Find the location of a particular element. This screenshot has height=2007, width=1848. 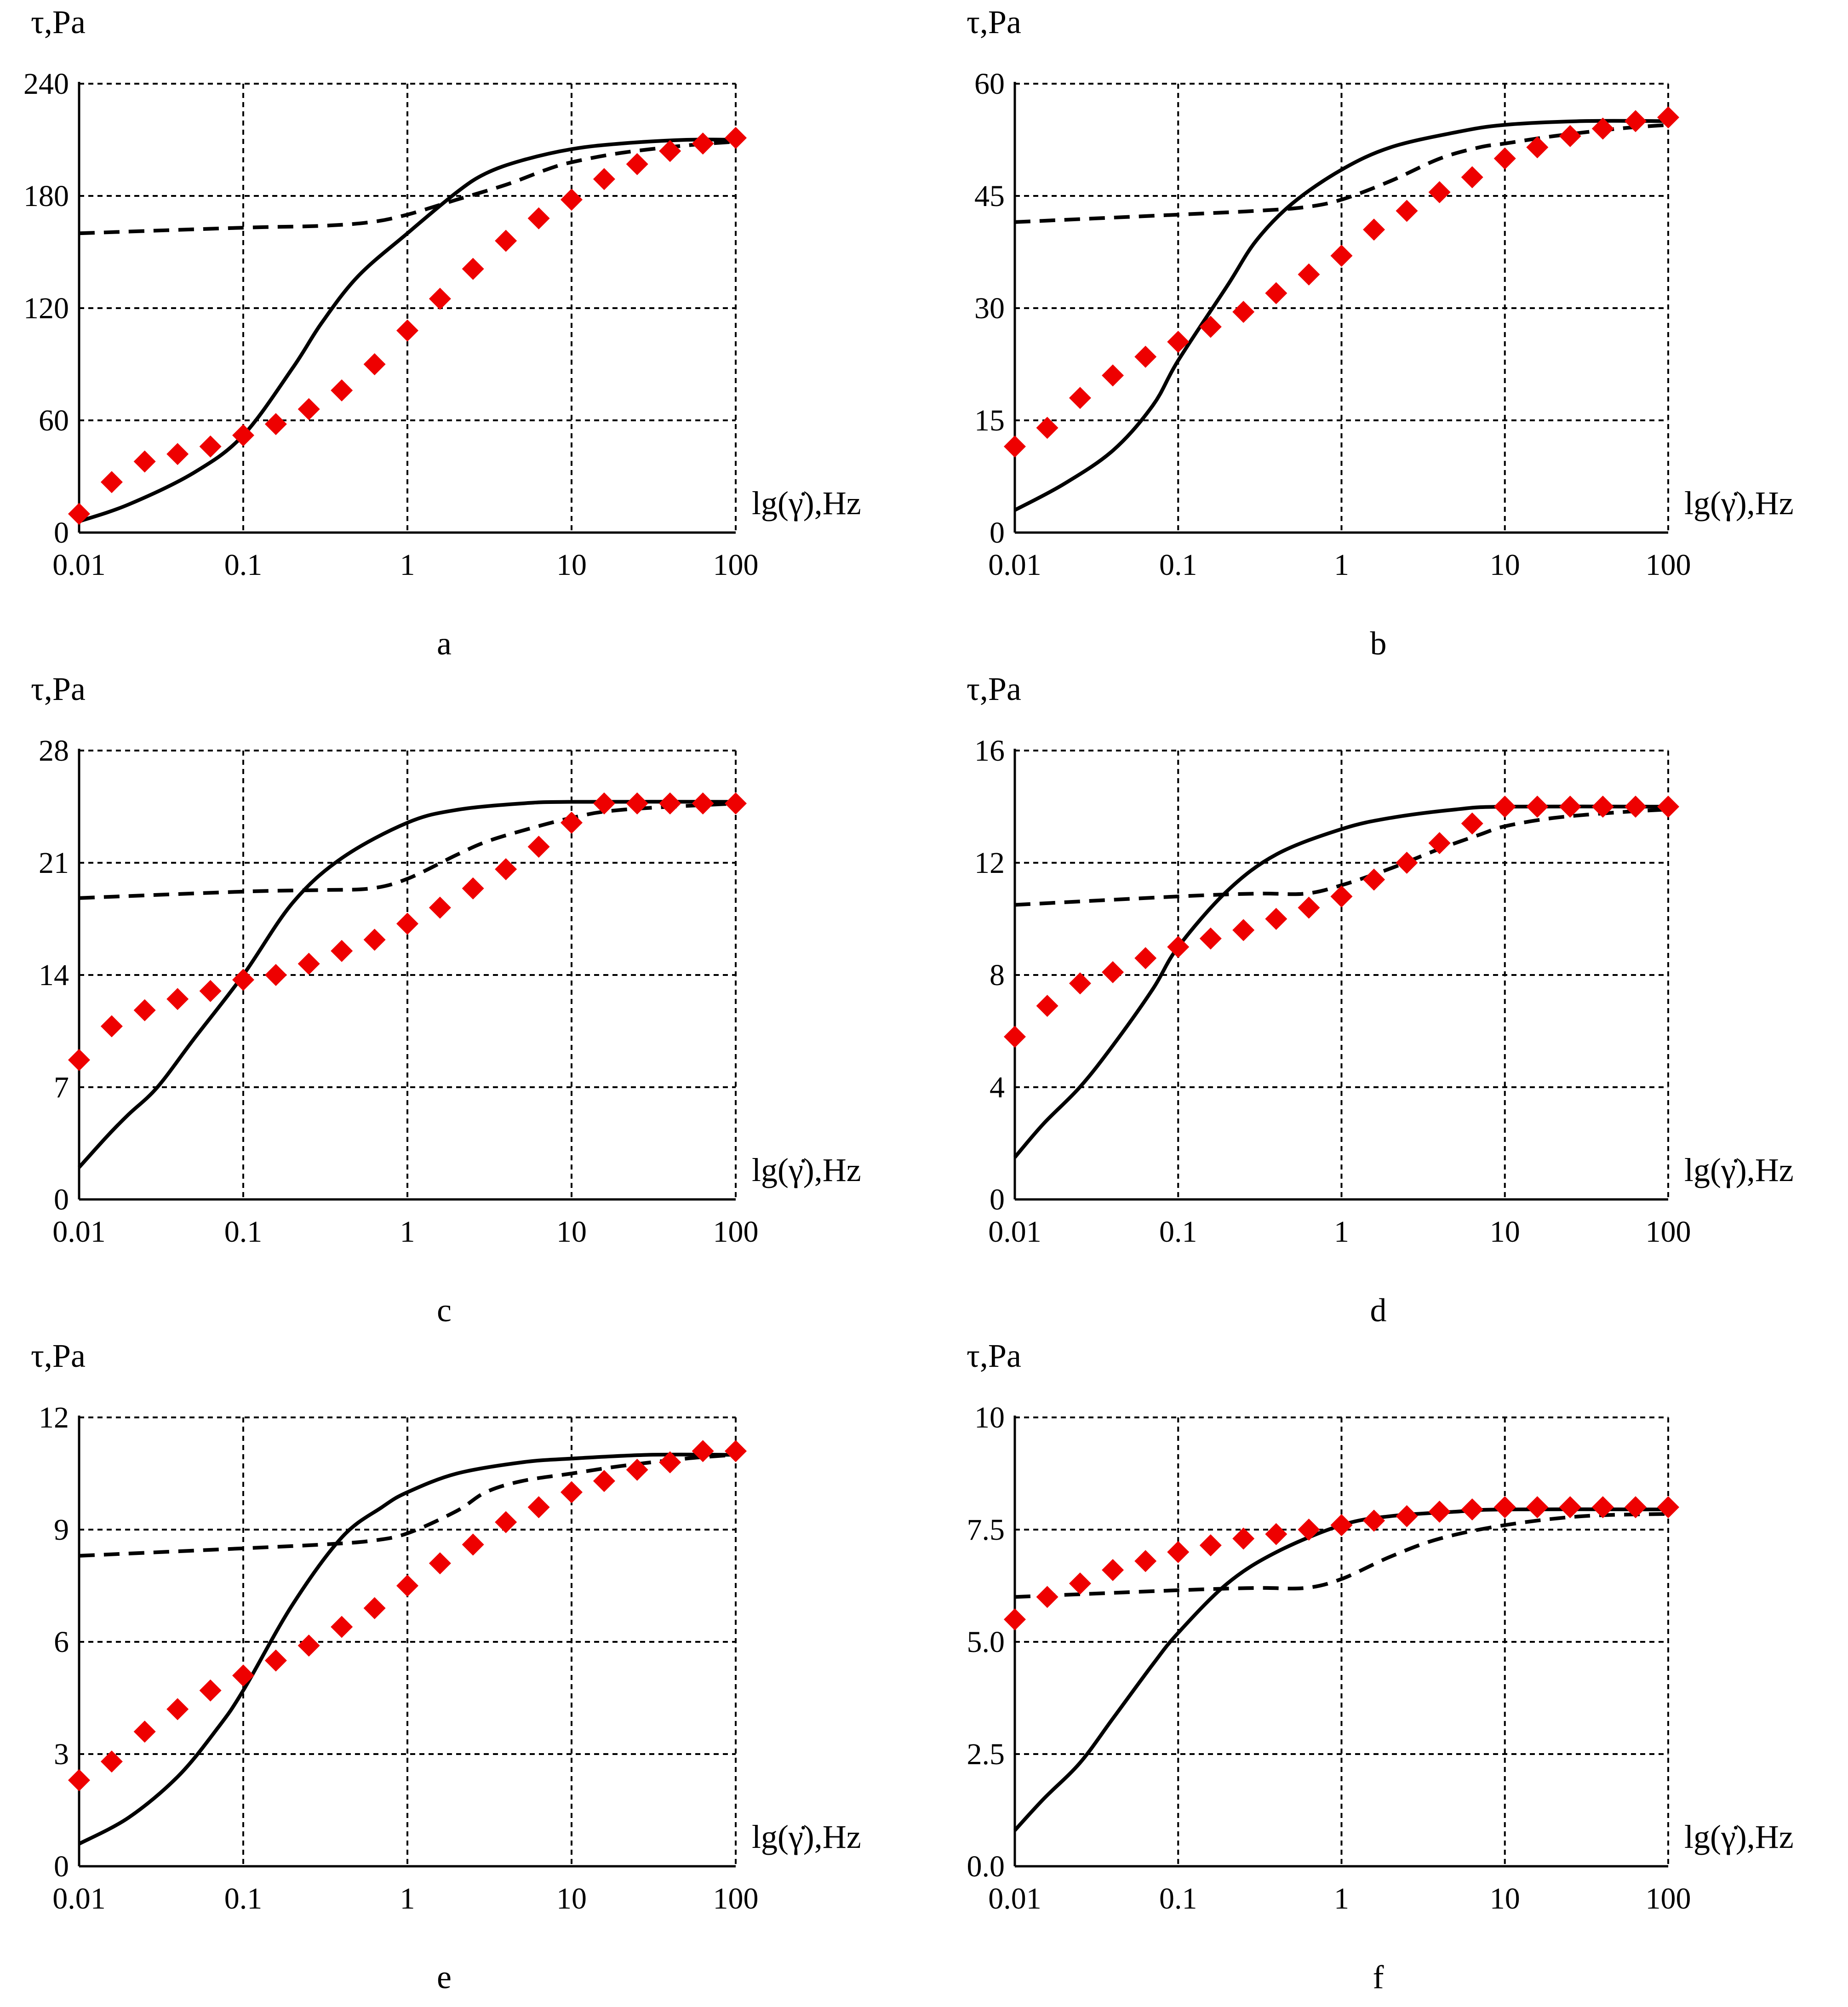

experimental-points-series is located at coordinates (408, 931).